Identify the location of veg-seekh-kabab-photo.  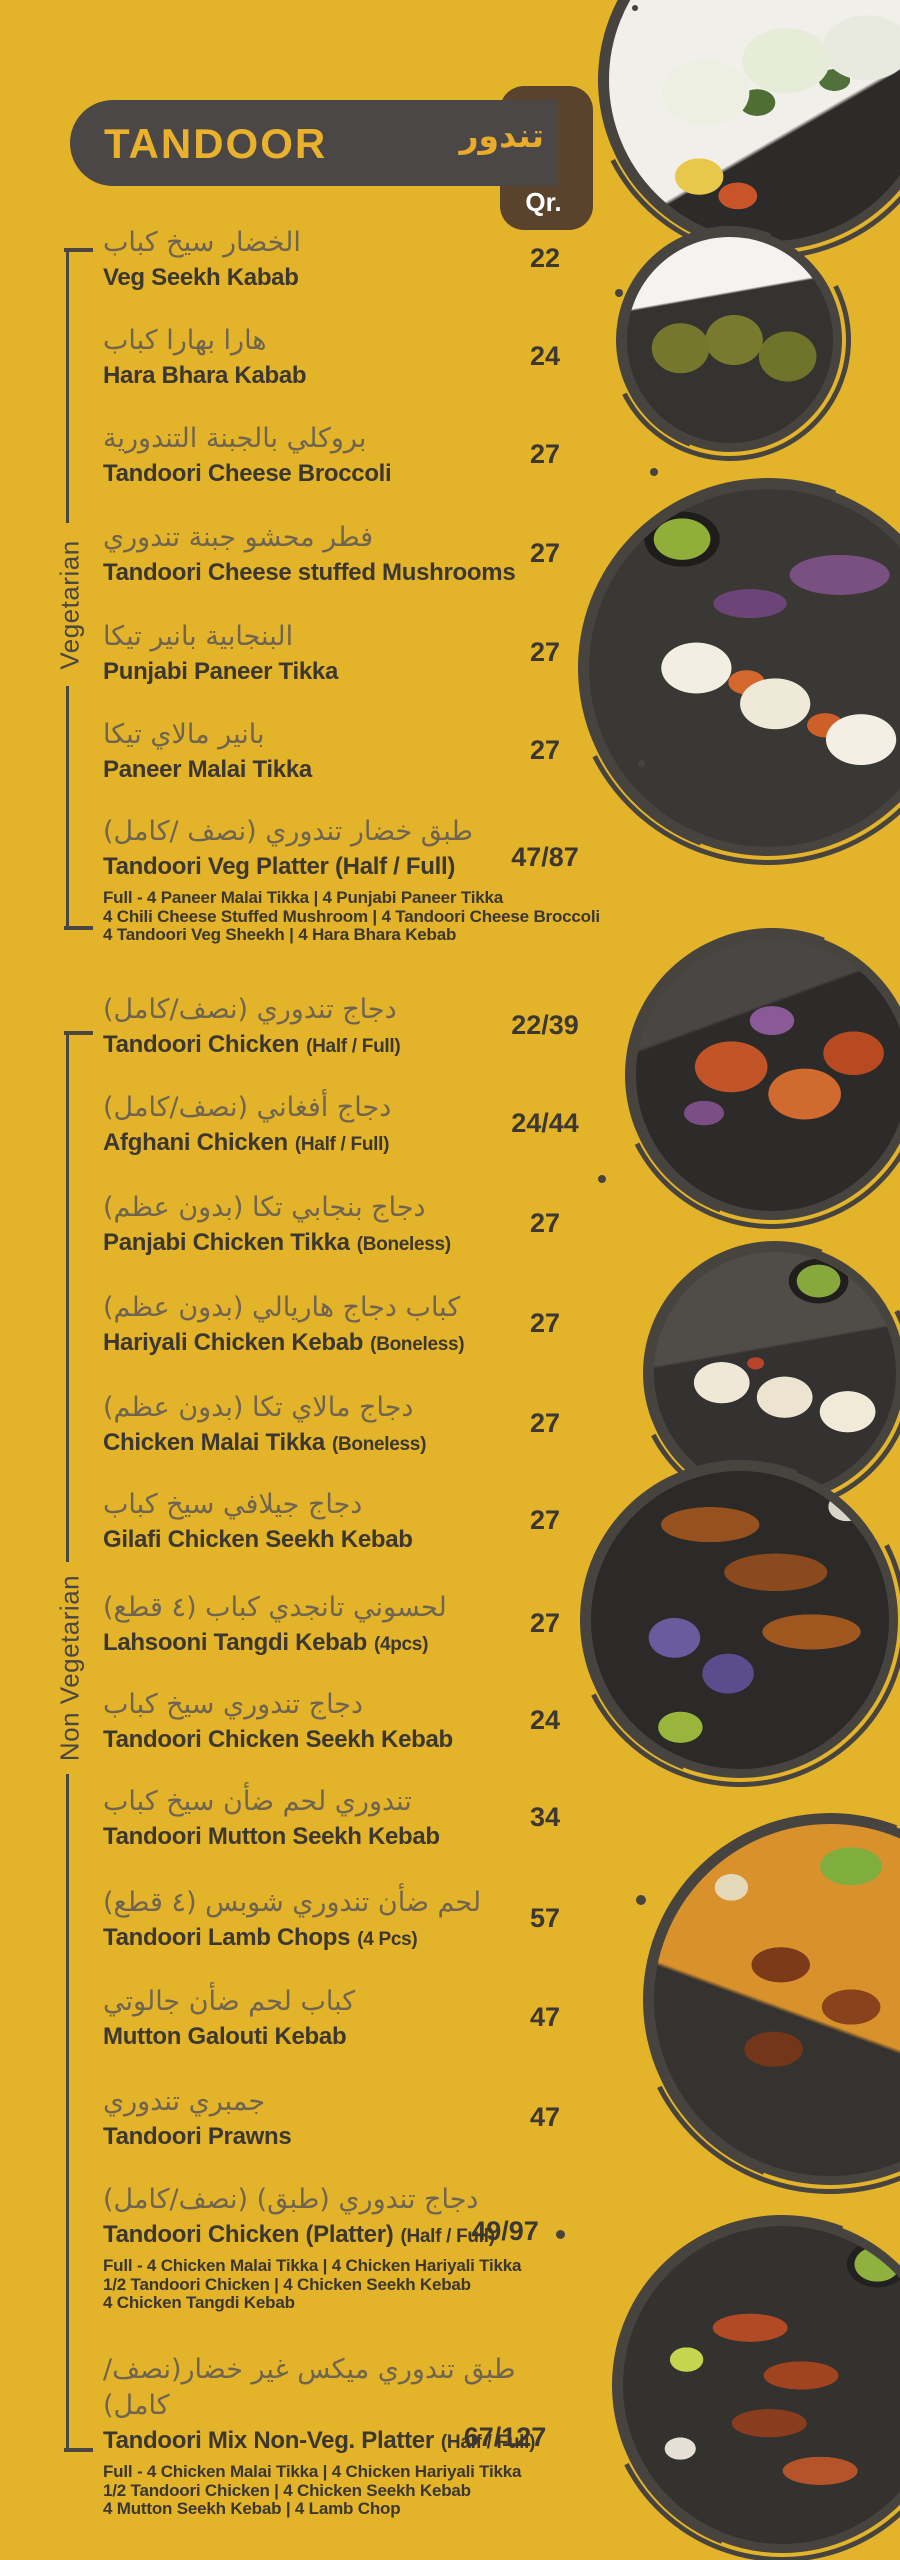
(750, 125).